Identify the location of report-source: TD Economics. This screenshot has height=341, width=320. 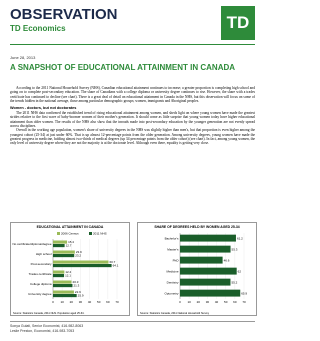
(38, 28).